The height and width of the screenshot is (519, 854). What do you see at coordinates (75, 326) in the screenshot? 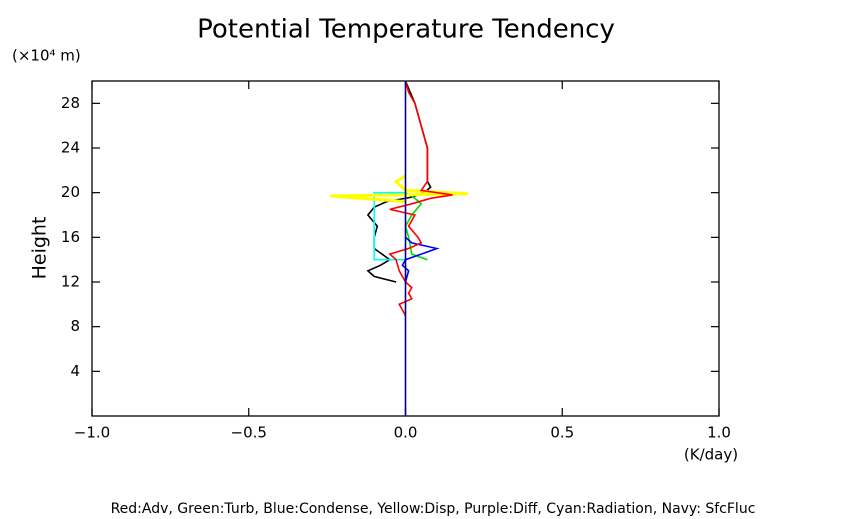
I see `y-tick-label: 8` at bounding box center [75, 326].